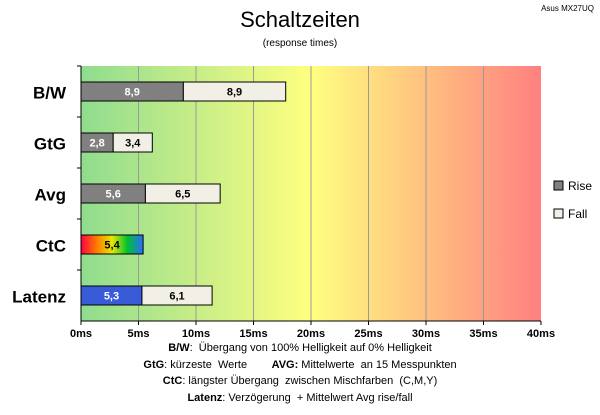 The width and height of the screenshot is (600, 415). Describe the element at coordinates (368, 334) in the screenshot. I see `x-tick-label: 25ms` at that location.